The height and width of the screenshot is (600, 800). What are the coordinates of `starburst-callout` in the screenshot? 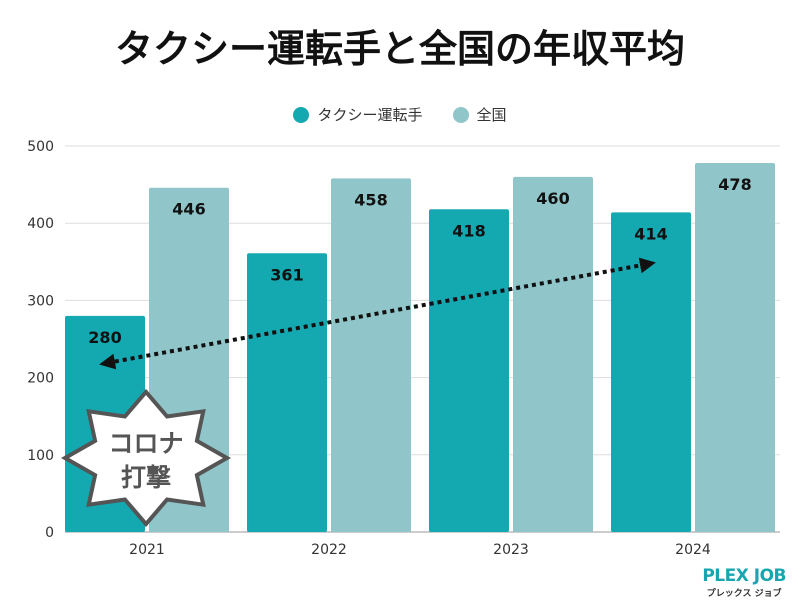 It's located at (146, 458).